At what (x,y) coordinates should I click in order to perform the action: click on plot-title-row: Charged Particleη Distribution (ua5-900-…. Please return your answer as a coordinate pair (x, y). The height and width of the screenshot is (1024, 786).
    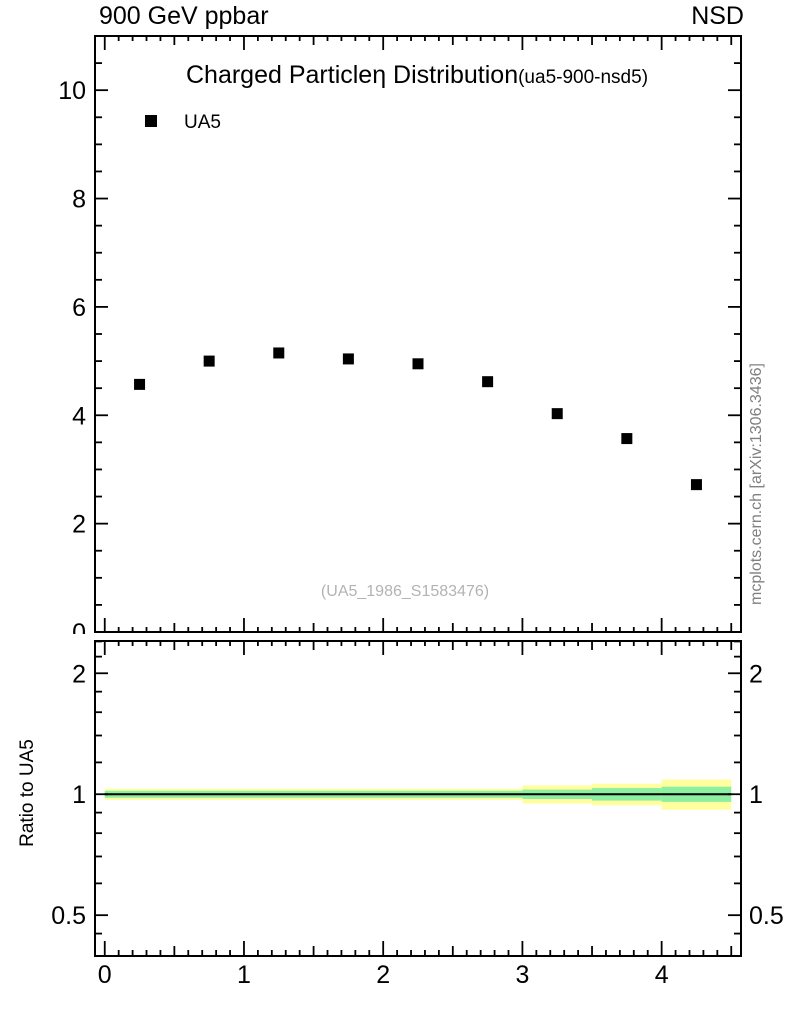
    Looking at the image, I should click on (417, 75).